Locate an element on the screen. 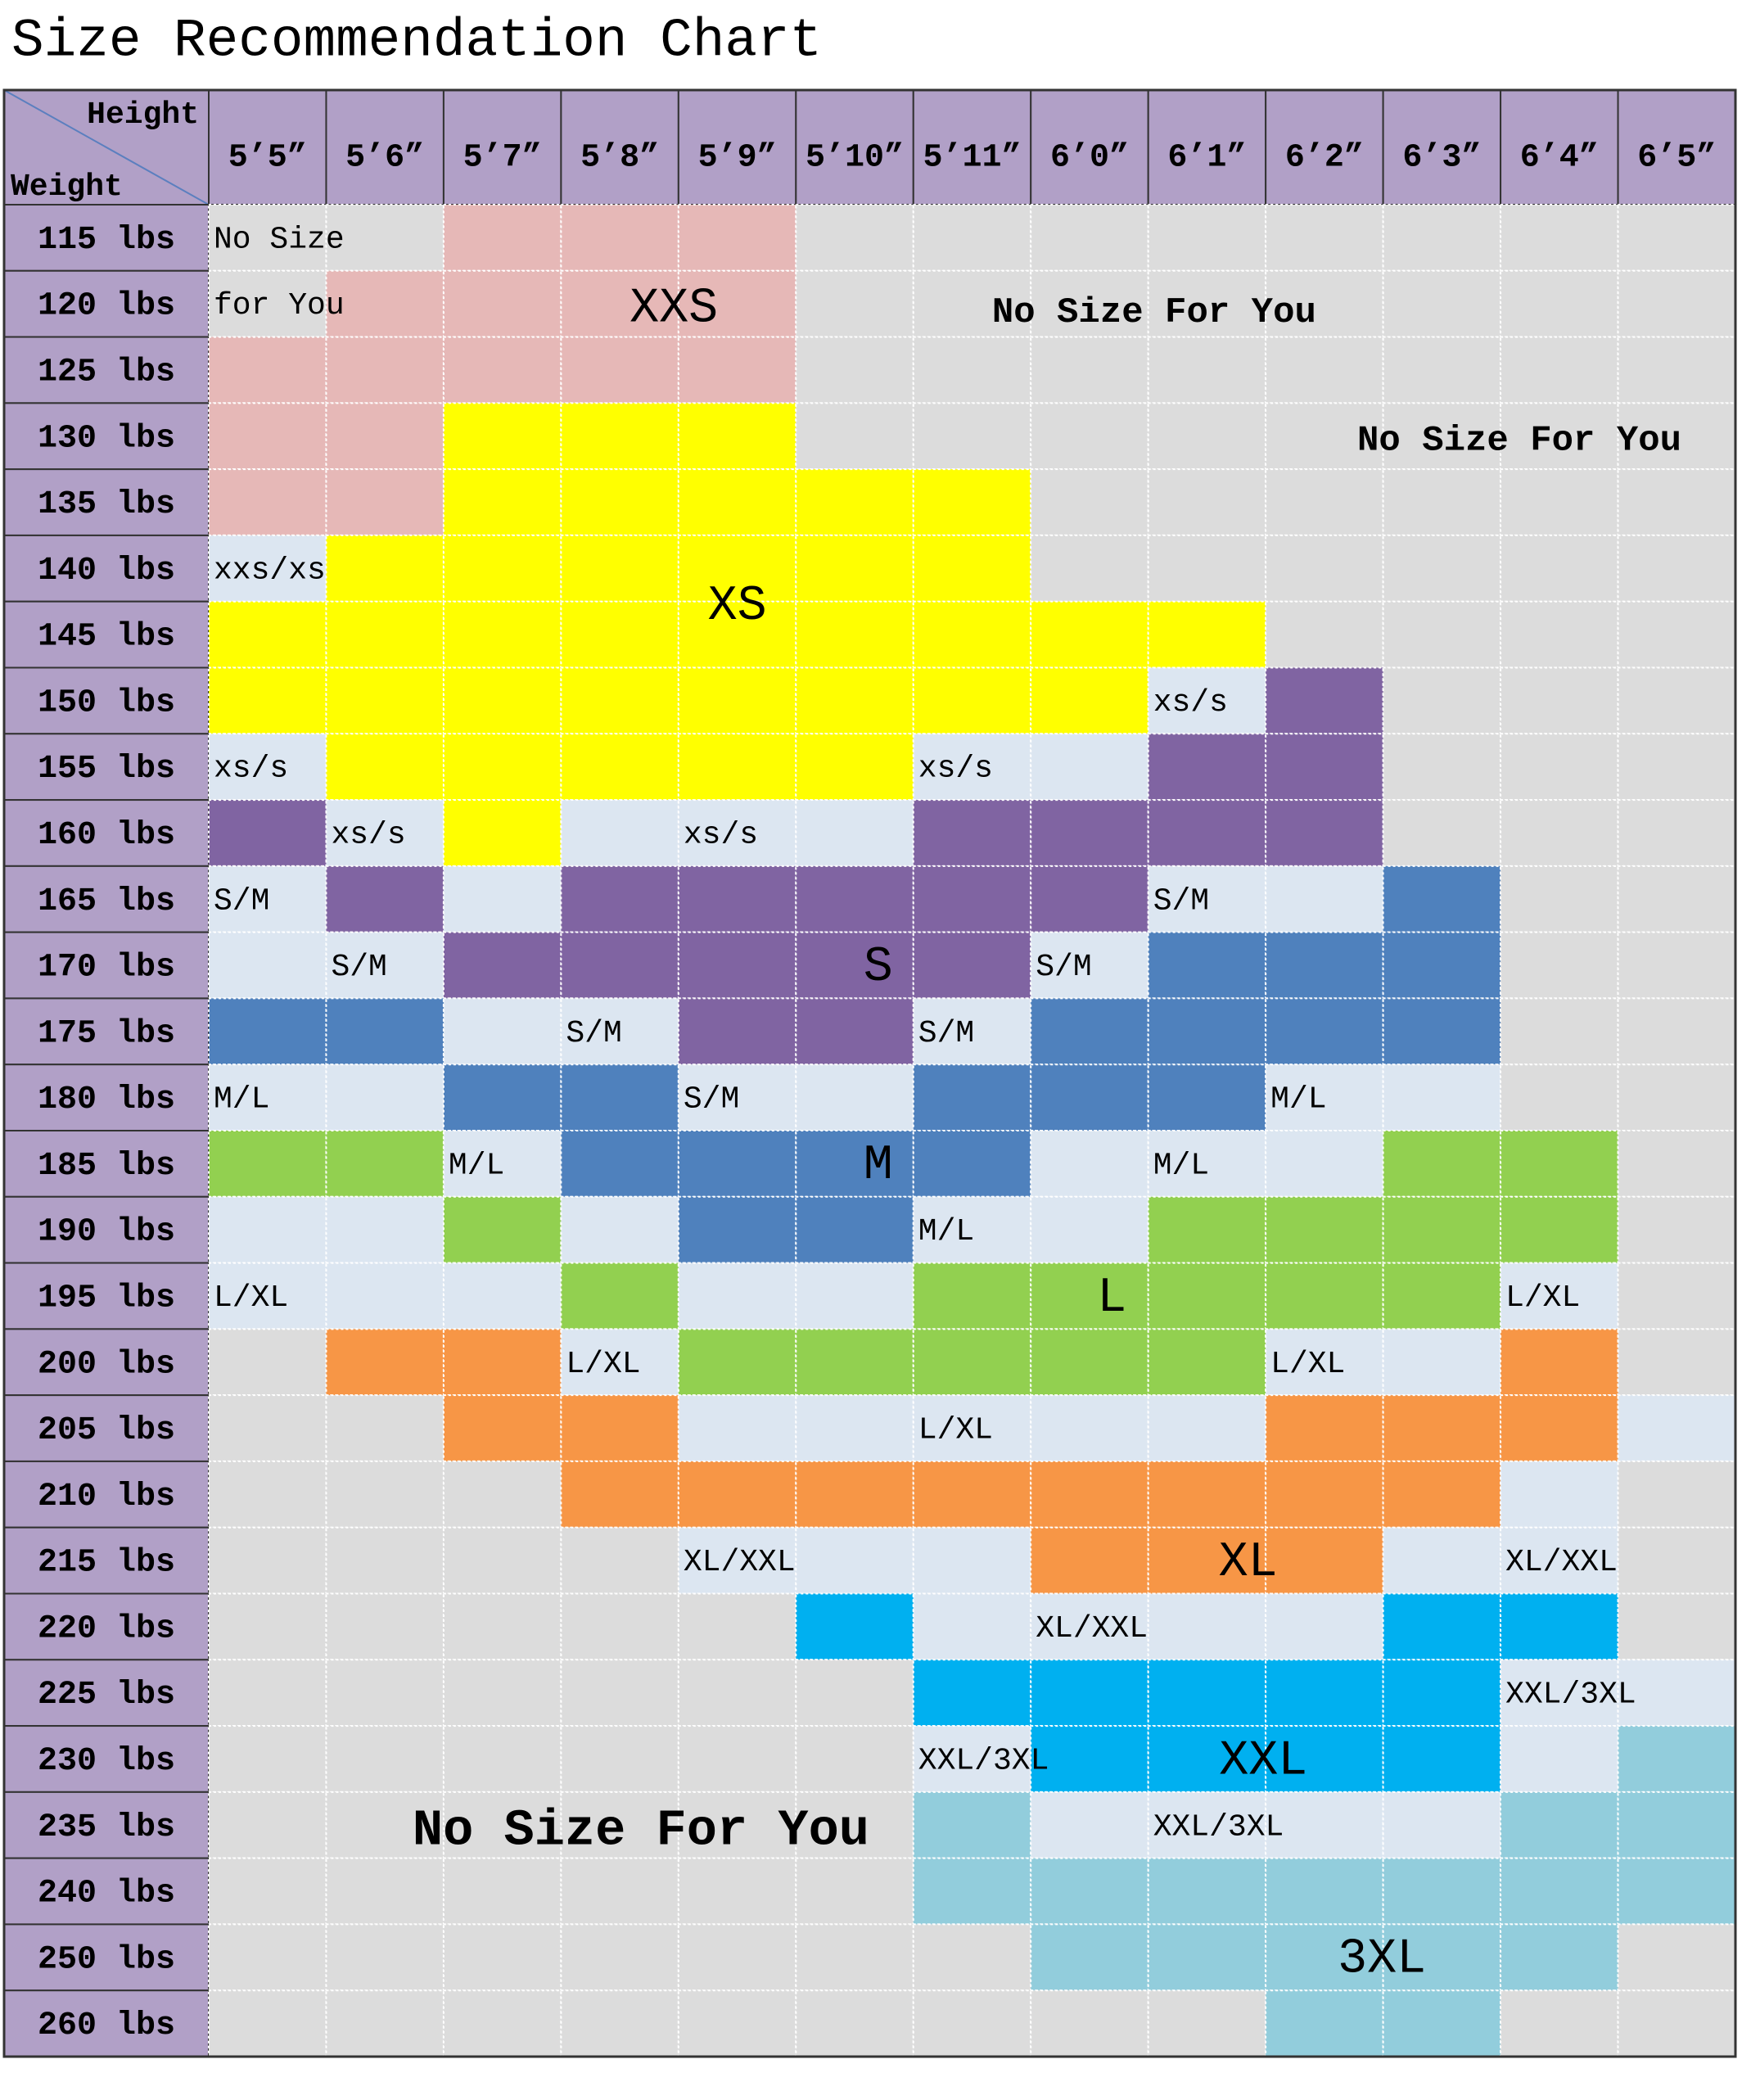 This screenshot has height=2100, width=1760. cell-label: S/M is located at coordinates (358, 967).